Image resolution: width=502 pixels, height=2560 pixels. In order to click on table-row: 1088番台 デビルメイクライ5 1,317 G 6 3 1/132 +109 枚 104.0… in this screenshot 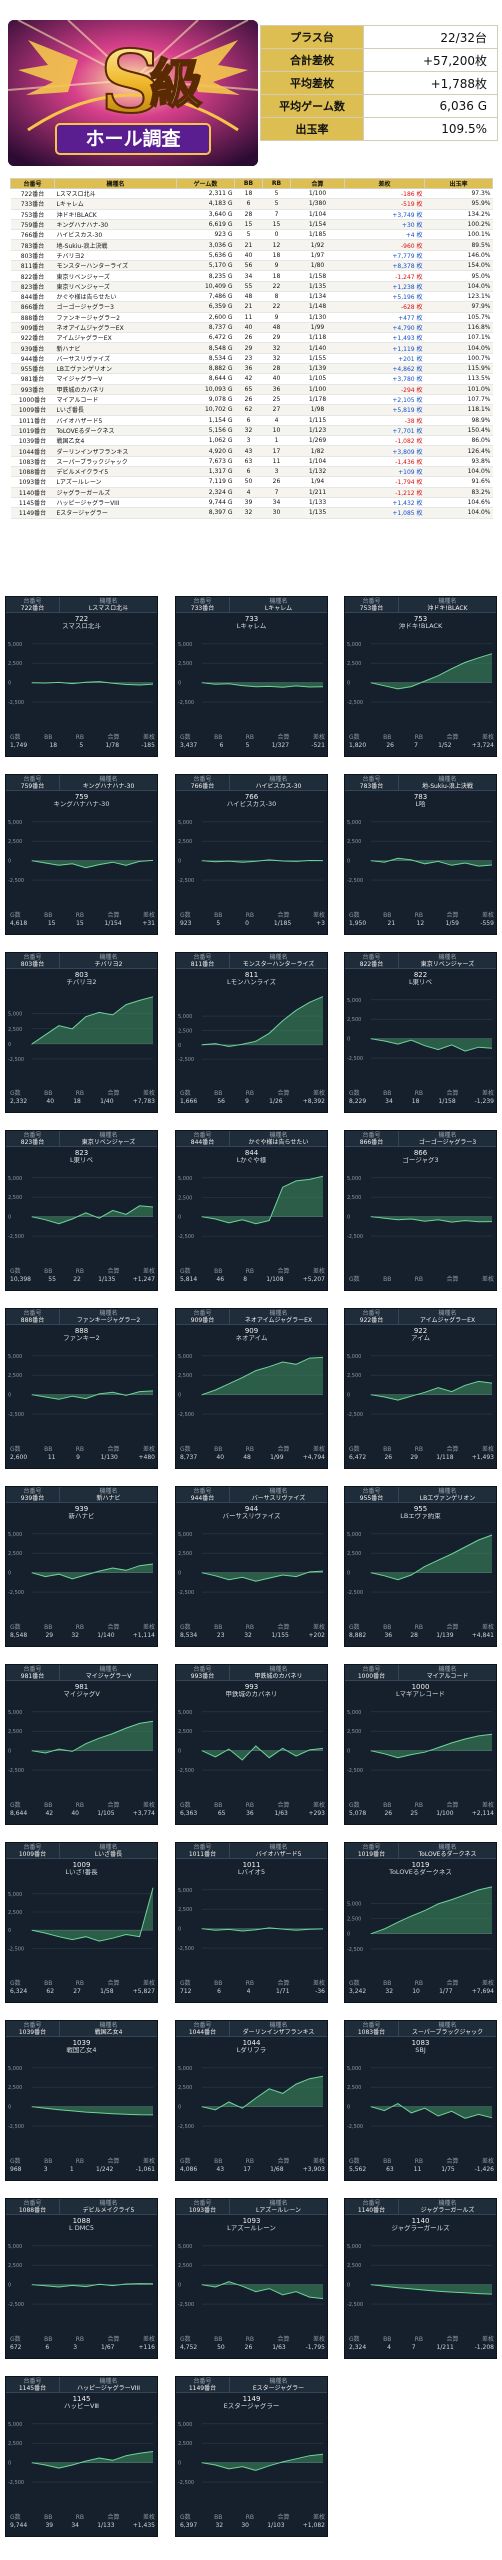, I will do `click(251, 472)`.